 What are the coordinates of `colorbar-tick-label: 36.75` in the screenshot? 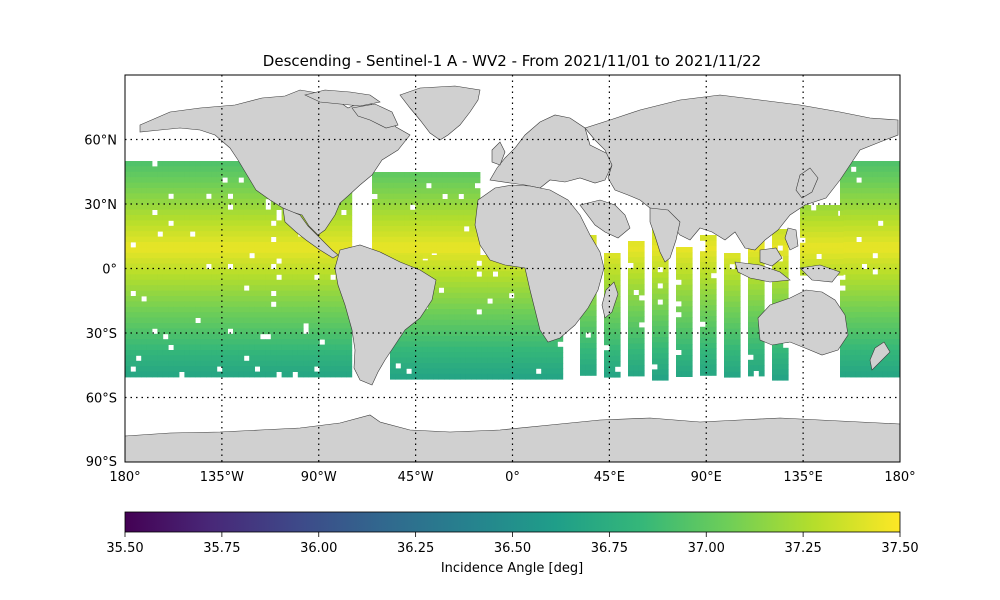 It's located at (609, 548).